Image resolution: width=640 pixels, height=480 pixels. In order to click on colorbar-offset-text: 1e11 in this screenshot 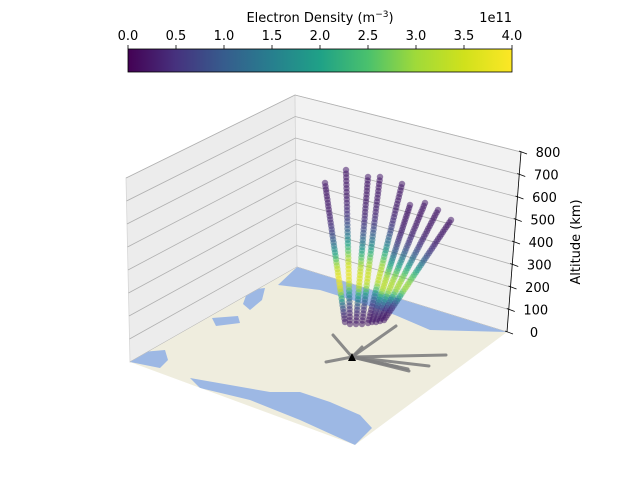, I will do `click(495, 18)`.